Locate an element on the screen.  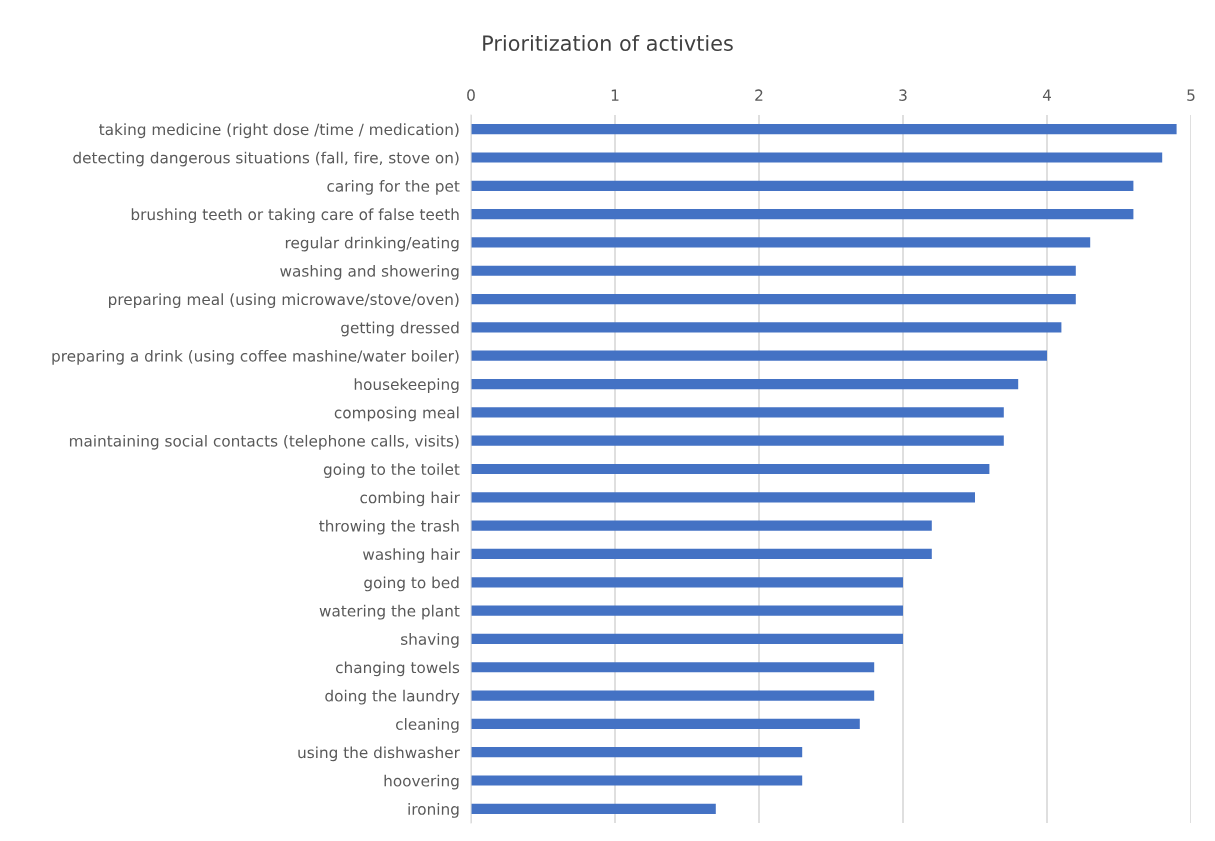
y-tick-label: going to the toilet is located at coordinates (391, 470).